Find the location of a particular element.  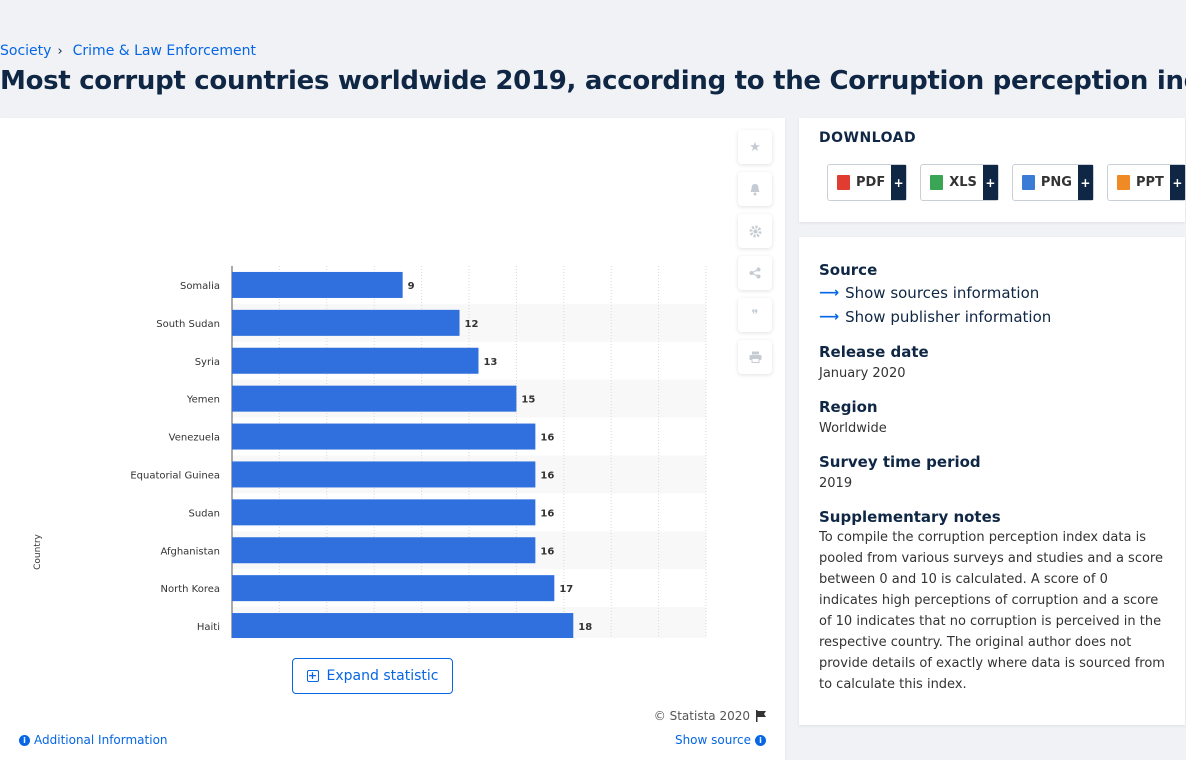

share-icon is located at coordinates (755, 273).